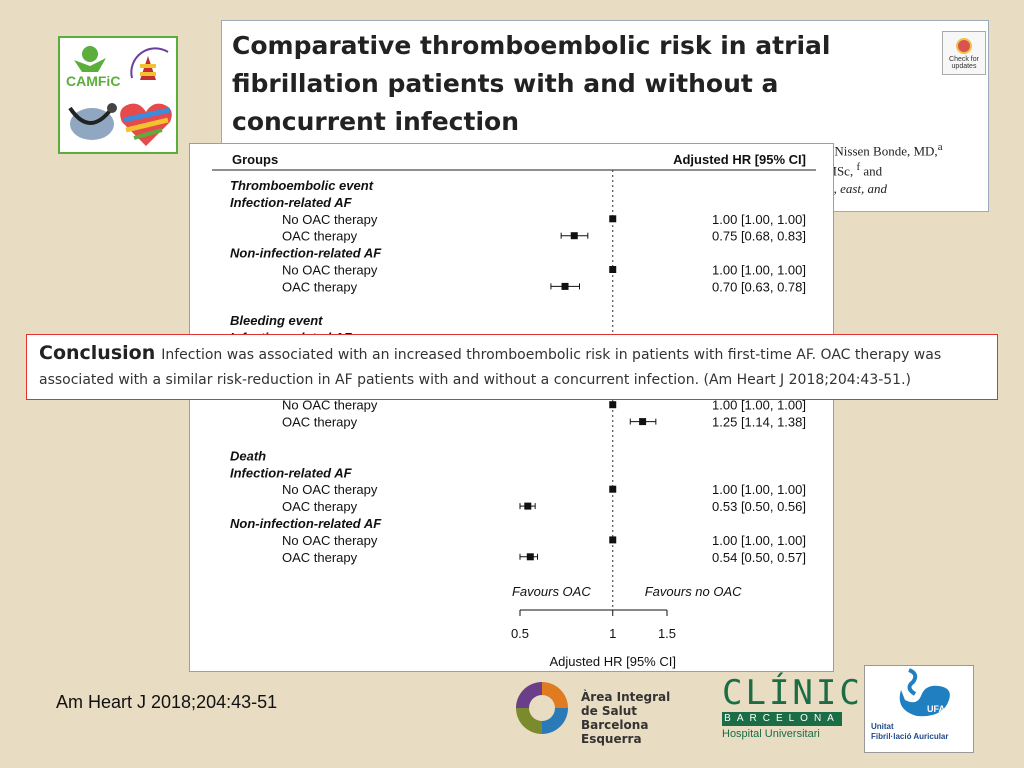 Image resolution: width=1024 pixels, height=768 pixels. Describe the element at coordinates (118, 95) in the screenshot. I see `camfic-logo: CAMFiC` at that location.